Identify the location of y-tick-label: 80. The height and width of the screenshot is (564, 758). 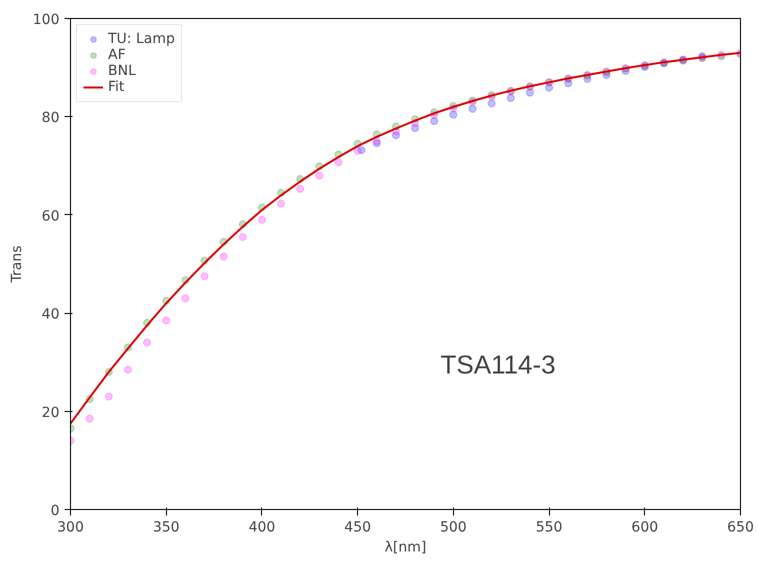
(51, 118).